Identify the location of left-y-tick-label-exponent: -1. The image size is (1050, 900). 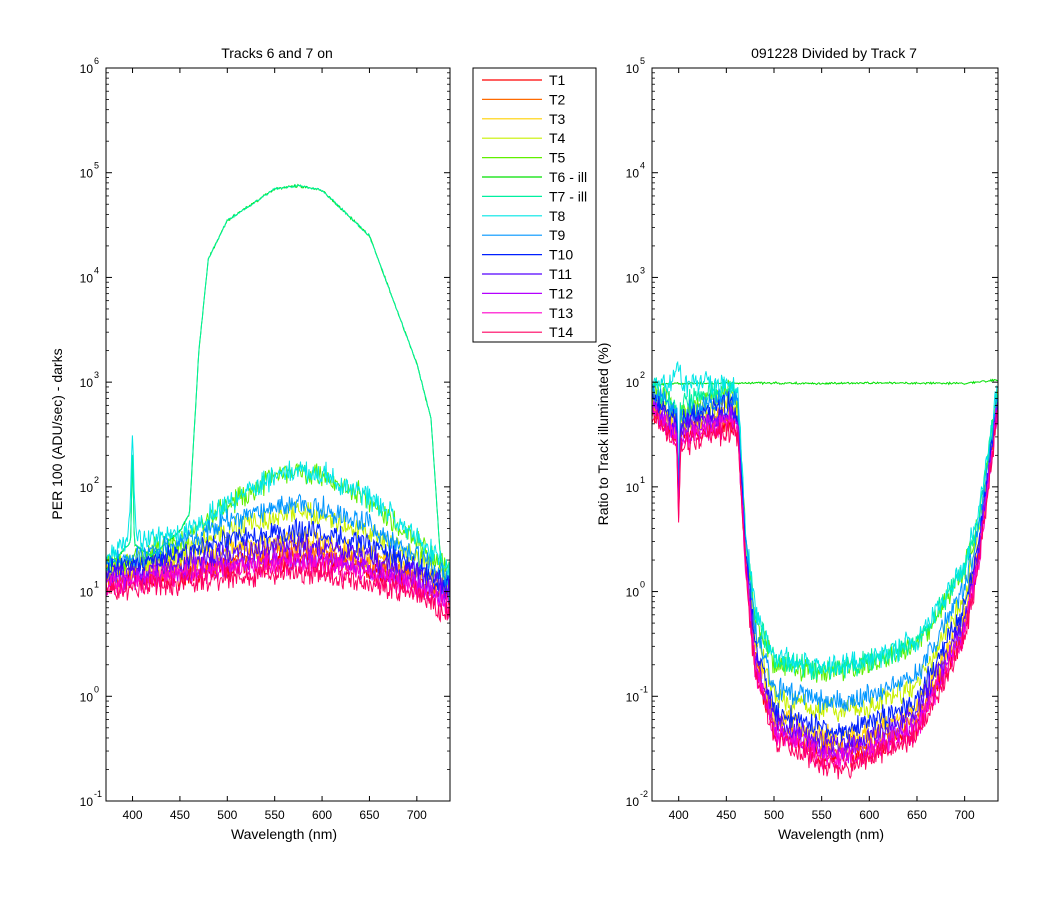
(98, 794).